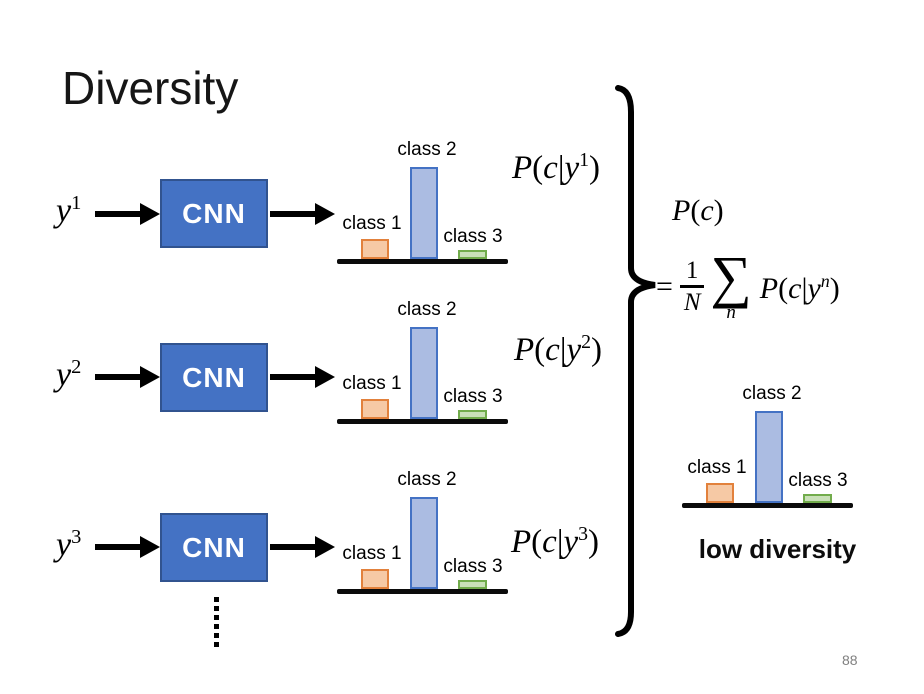 The image size is (924, 694). Describe the element at coordinates (718, 210) in the screenshot. I see `f-rparen: )` at that location.